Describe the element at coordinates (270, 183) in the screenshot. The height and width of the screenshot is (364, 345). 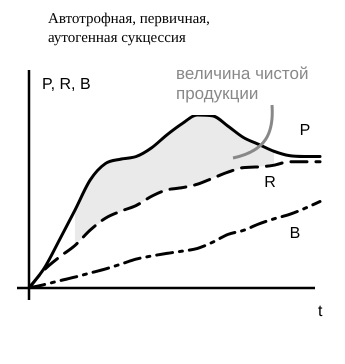
I see `series-label: R` at that location.